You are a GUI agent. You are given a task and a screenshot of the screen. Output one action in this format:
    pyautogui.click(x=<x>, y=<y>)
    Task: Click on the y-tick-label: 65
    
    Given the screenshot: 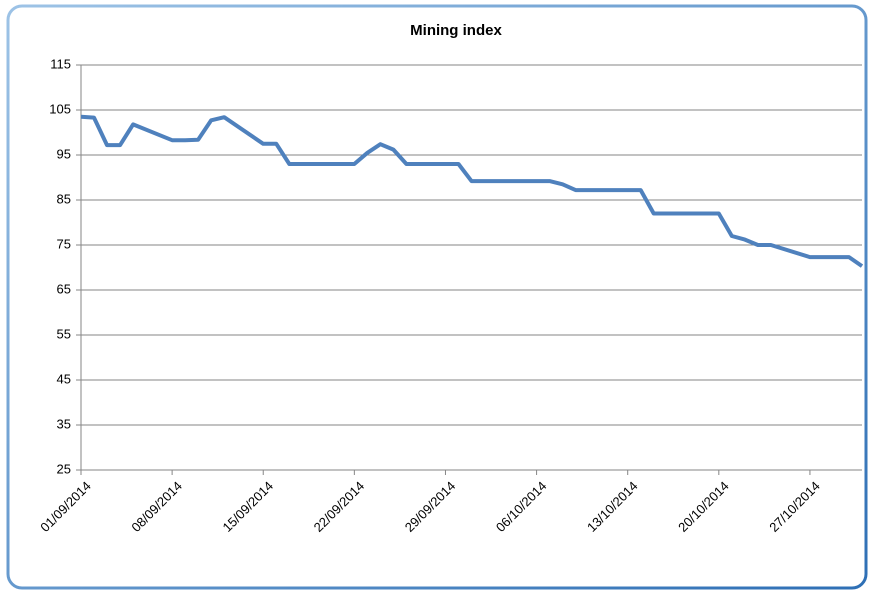 What is the action you would take?
    pyautogui.click(x=64, y=288)
    